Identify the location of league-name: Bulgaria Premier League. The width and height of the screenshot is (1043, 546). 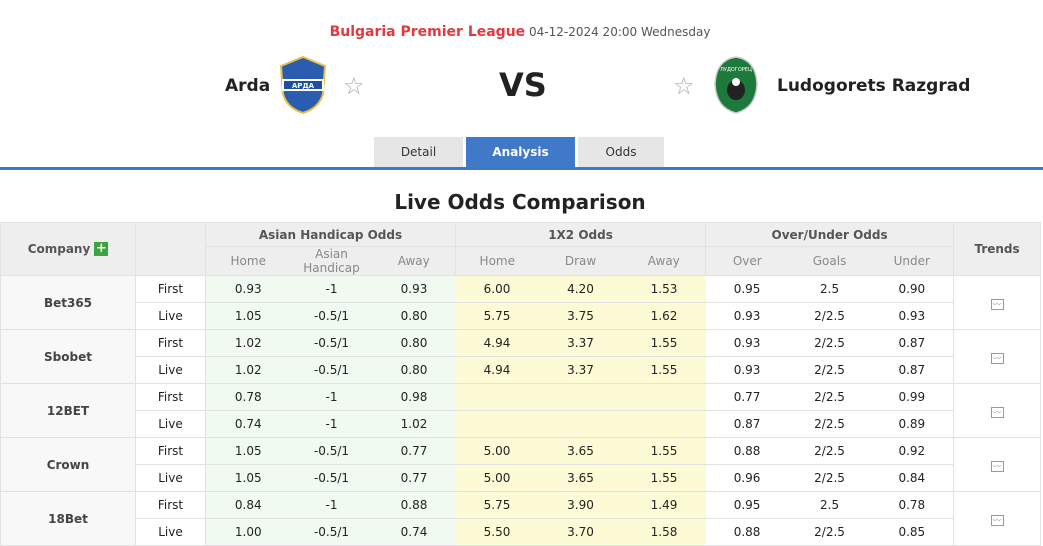
(427, 32).